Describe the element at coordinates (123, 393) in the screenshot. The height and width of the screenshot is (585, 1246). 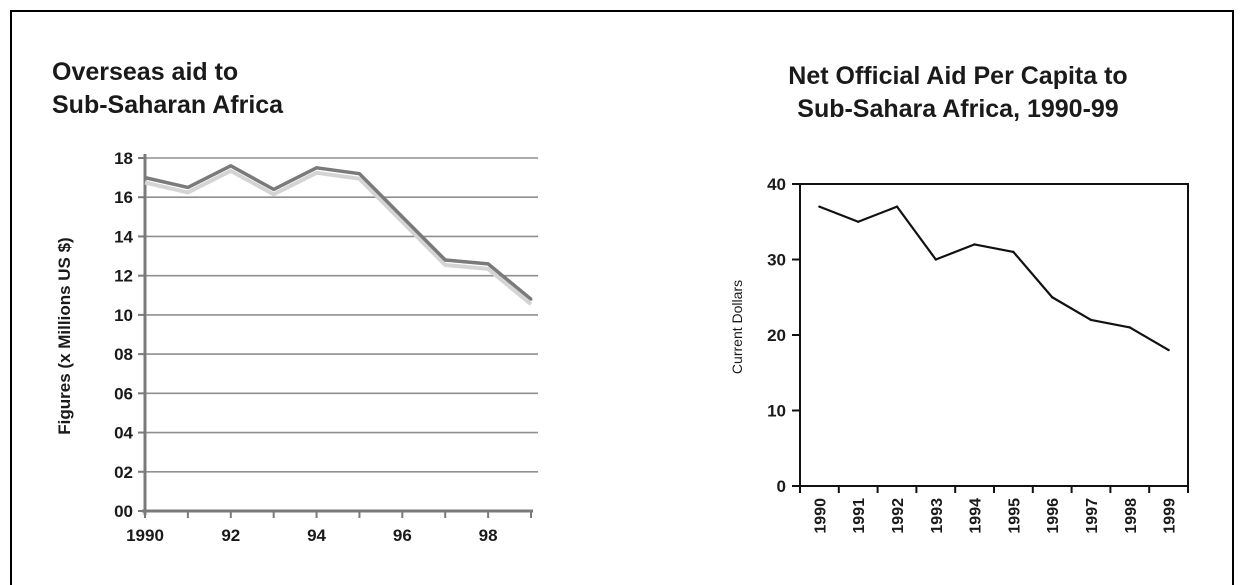
I see `chart1-y-tick-label: 06` at that location.